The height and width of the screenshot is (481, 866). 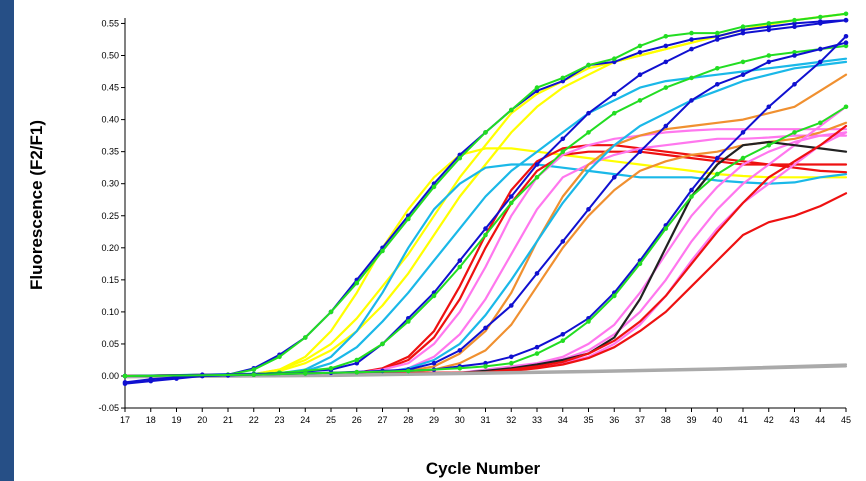 What do you see at coordinates (110, 248) in the screenshot?
I see `y-tick-label: 0.20` at bounding box center [110, 248].